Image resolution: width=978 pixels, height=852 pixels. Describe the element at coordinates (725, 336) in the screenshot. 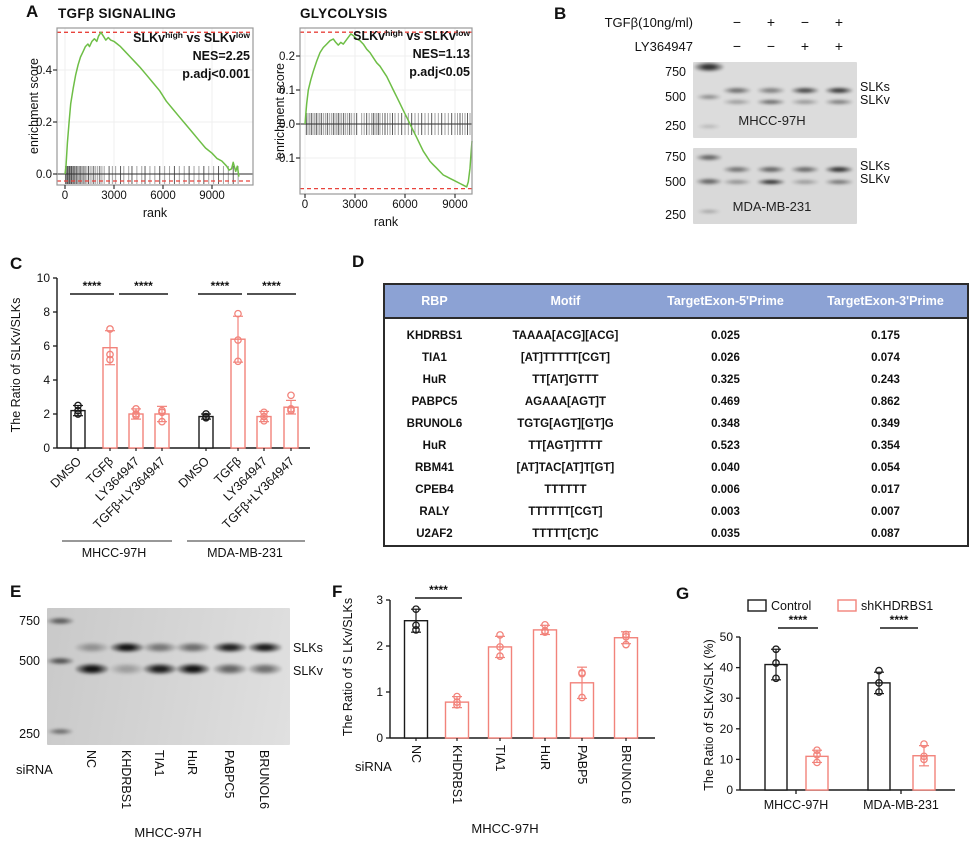

I see `table-cell: 0.025` at that location.